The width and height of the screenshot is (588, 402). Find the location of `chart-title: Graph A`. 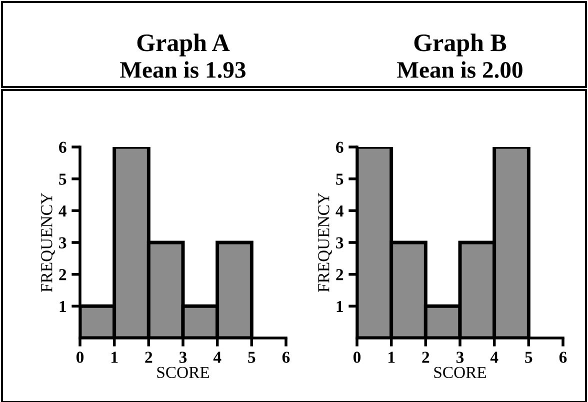

chart-title: Graph A is located at coordinates (183, 45).